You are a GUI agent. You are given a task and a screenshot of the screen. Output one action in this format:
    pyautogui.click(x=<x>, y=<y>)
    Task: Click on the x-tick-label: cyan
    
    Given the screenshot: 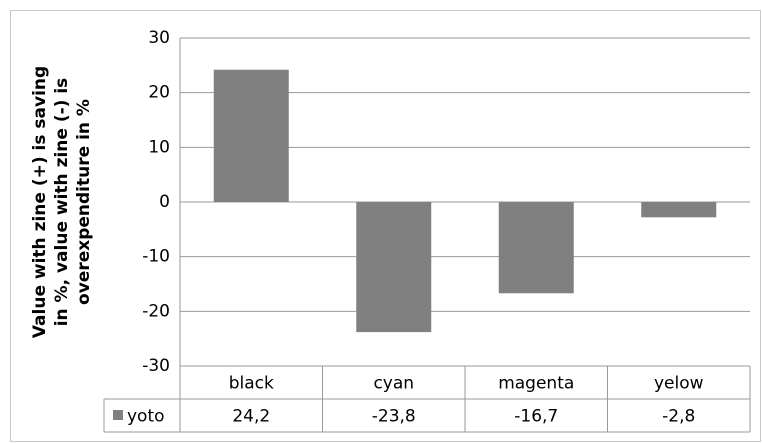 What is the action you would take?
    pyautogui.click(x=393, y=384)
    